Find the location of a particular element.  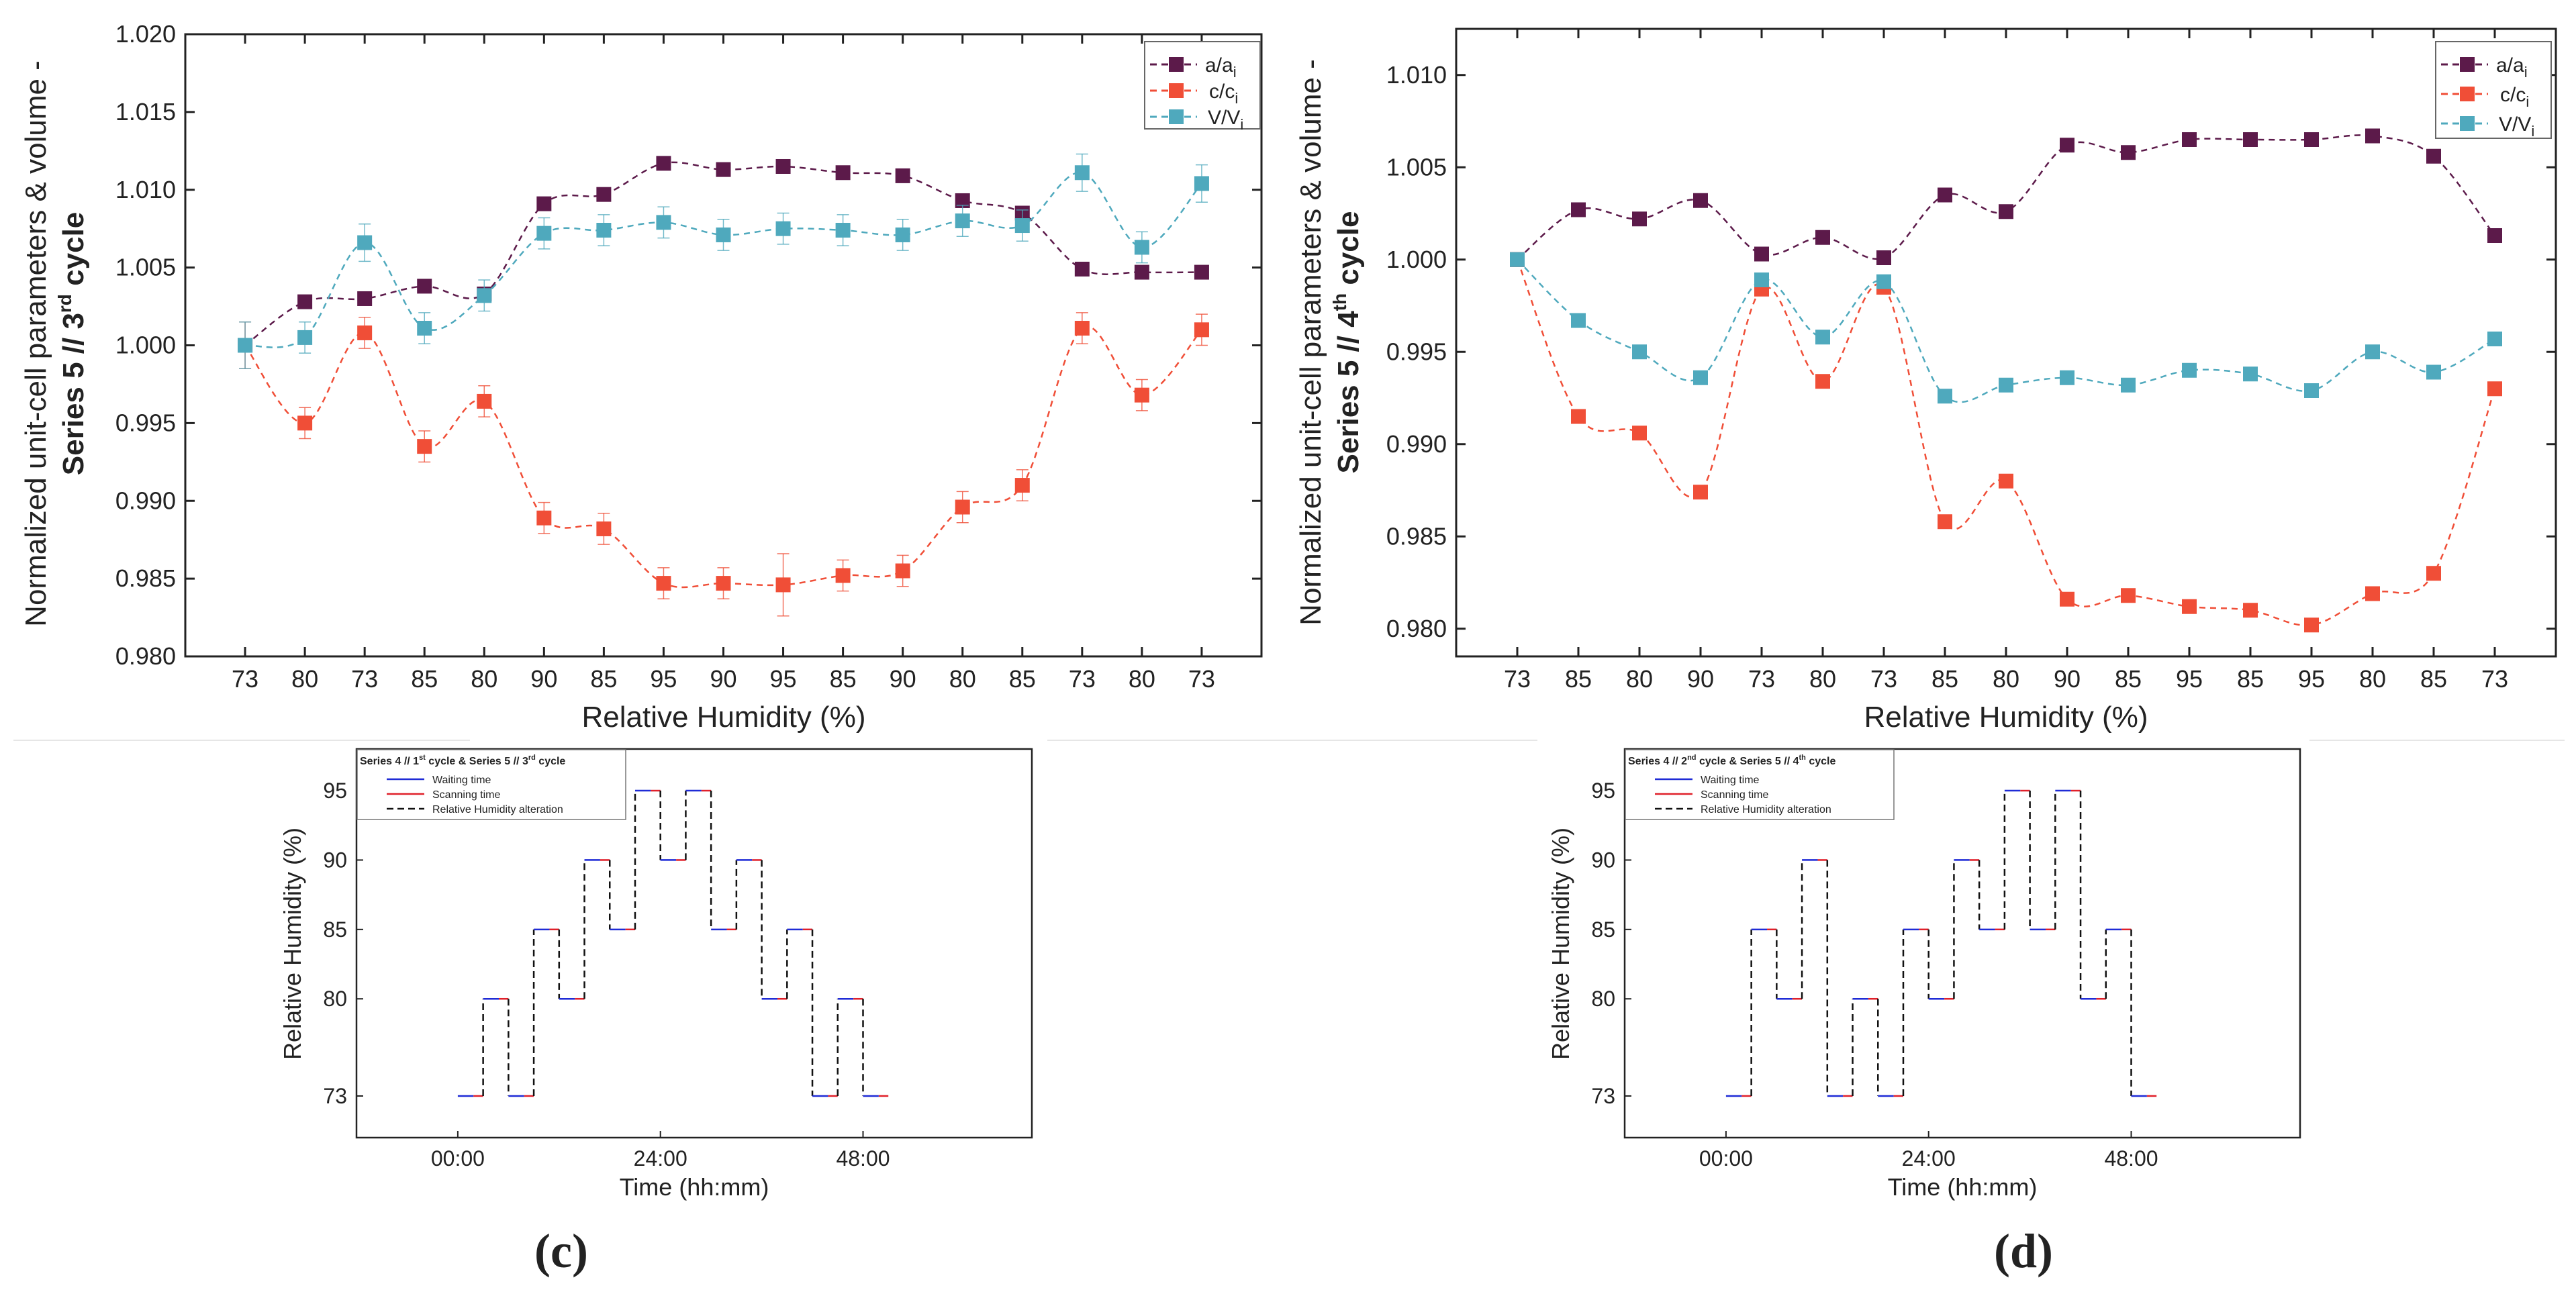

legend-label-v: V/Vi is located at coordinates (2516, 126).